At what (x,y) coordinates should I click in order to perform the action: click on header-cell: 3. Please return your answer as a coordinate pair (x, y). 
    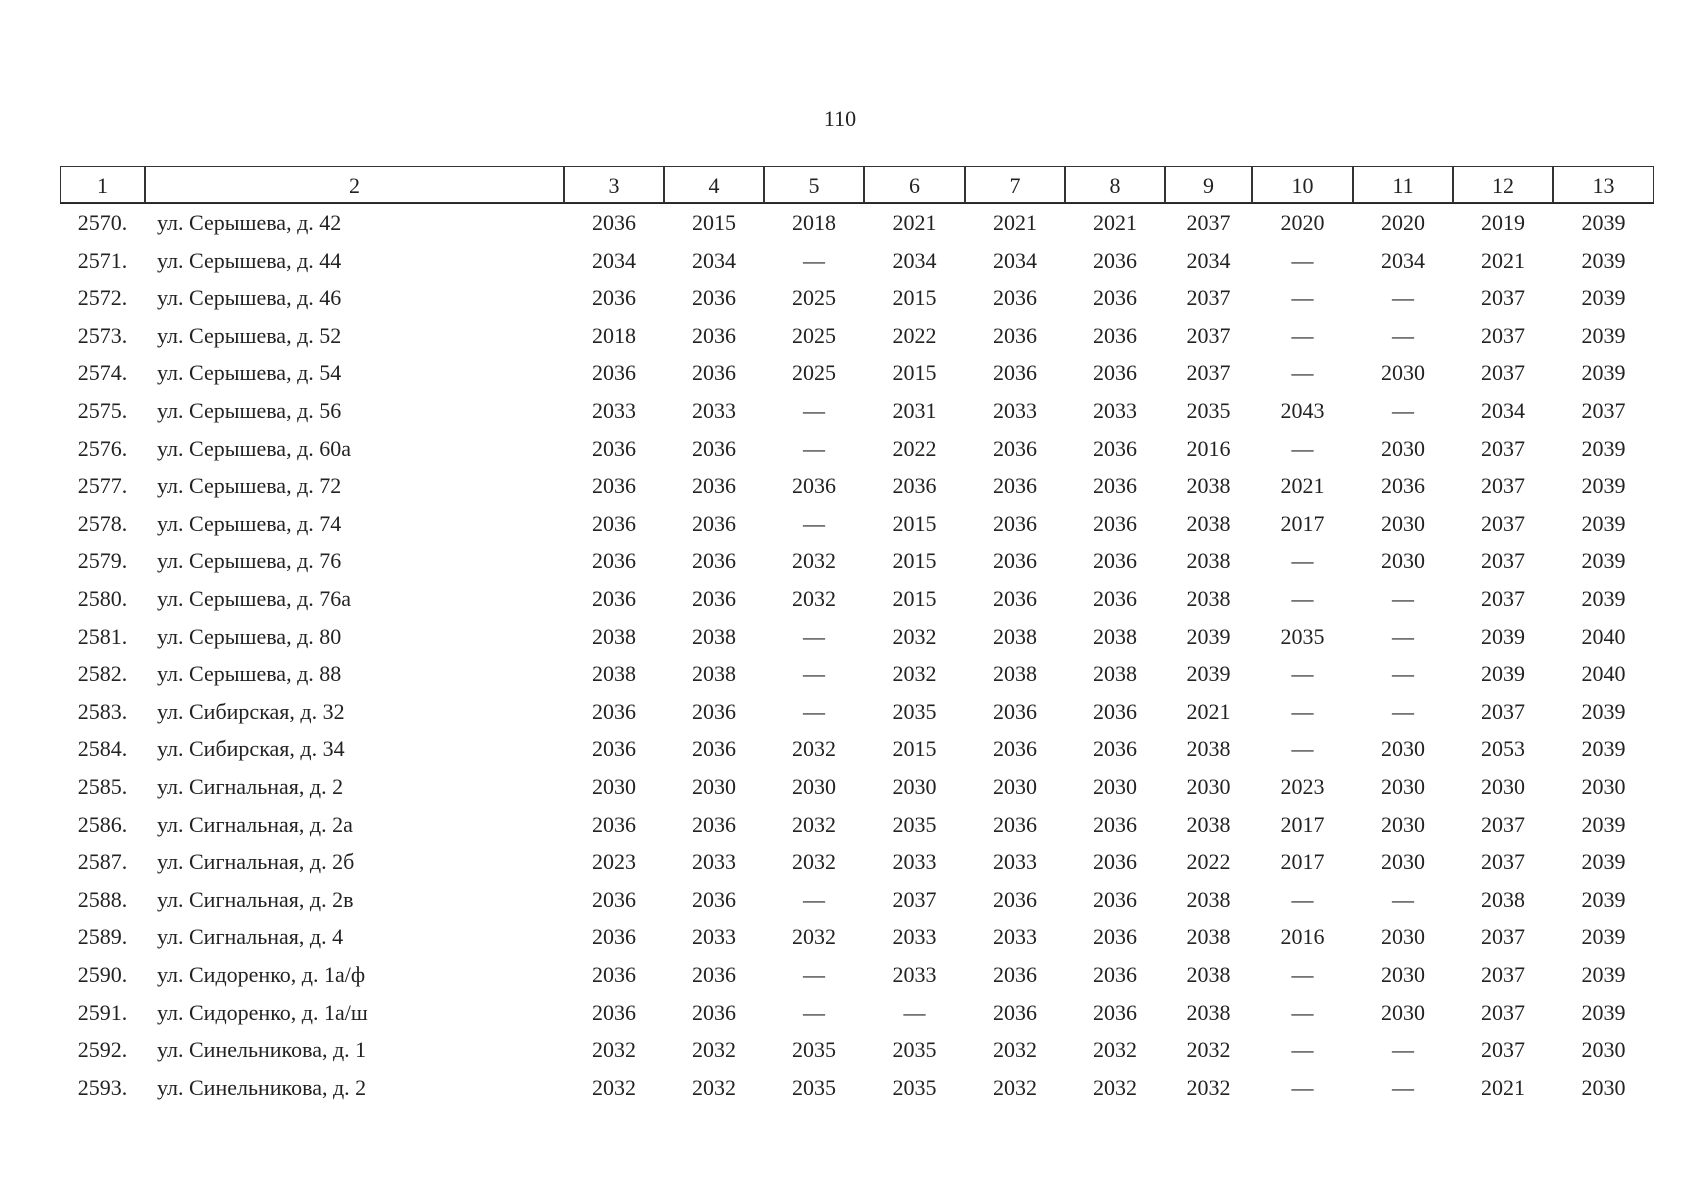
    Looking at the image, I should click on (614, 184).